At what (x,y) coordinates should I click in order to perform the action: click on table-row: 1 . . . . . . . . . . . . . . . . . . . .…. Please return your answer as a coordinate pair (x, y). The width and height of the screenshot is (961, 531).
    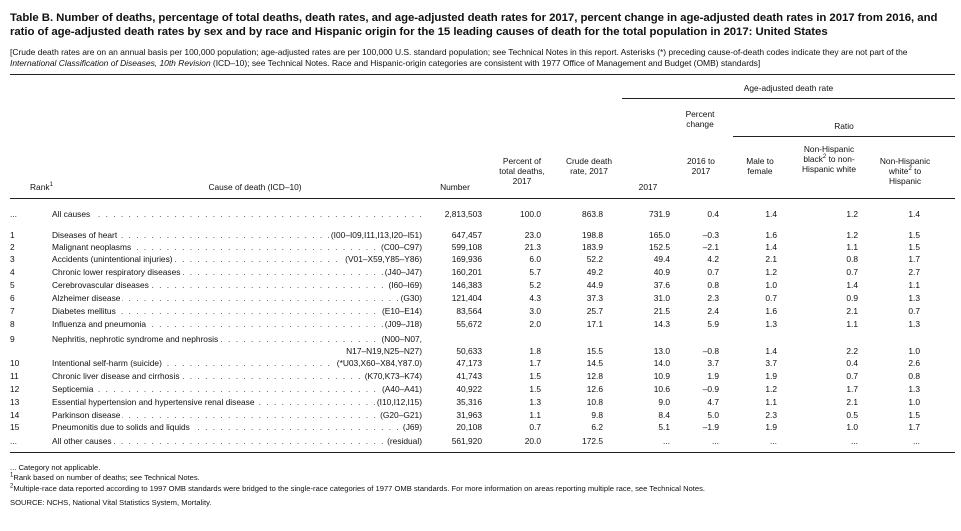
    Looking at the image, I should click on (482, 235).